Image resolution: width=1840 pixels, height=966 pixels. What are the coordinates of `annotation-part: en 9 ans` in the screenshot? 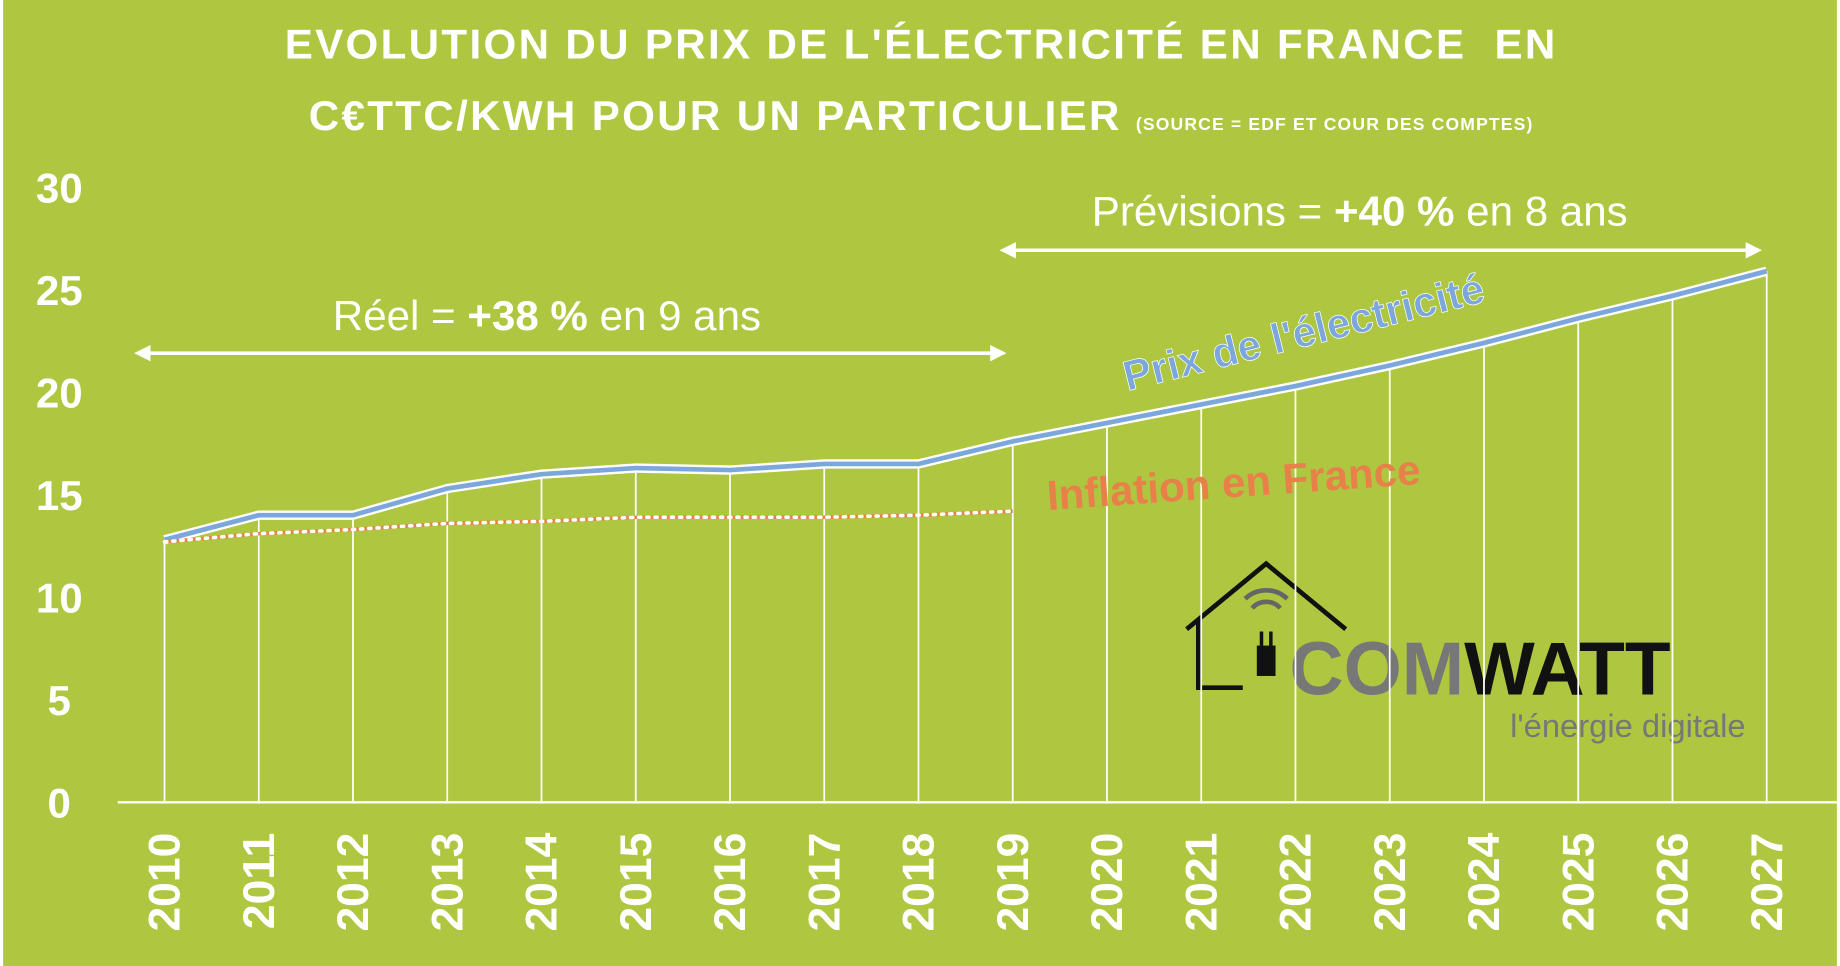 It's located at (674, 315).